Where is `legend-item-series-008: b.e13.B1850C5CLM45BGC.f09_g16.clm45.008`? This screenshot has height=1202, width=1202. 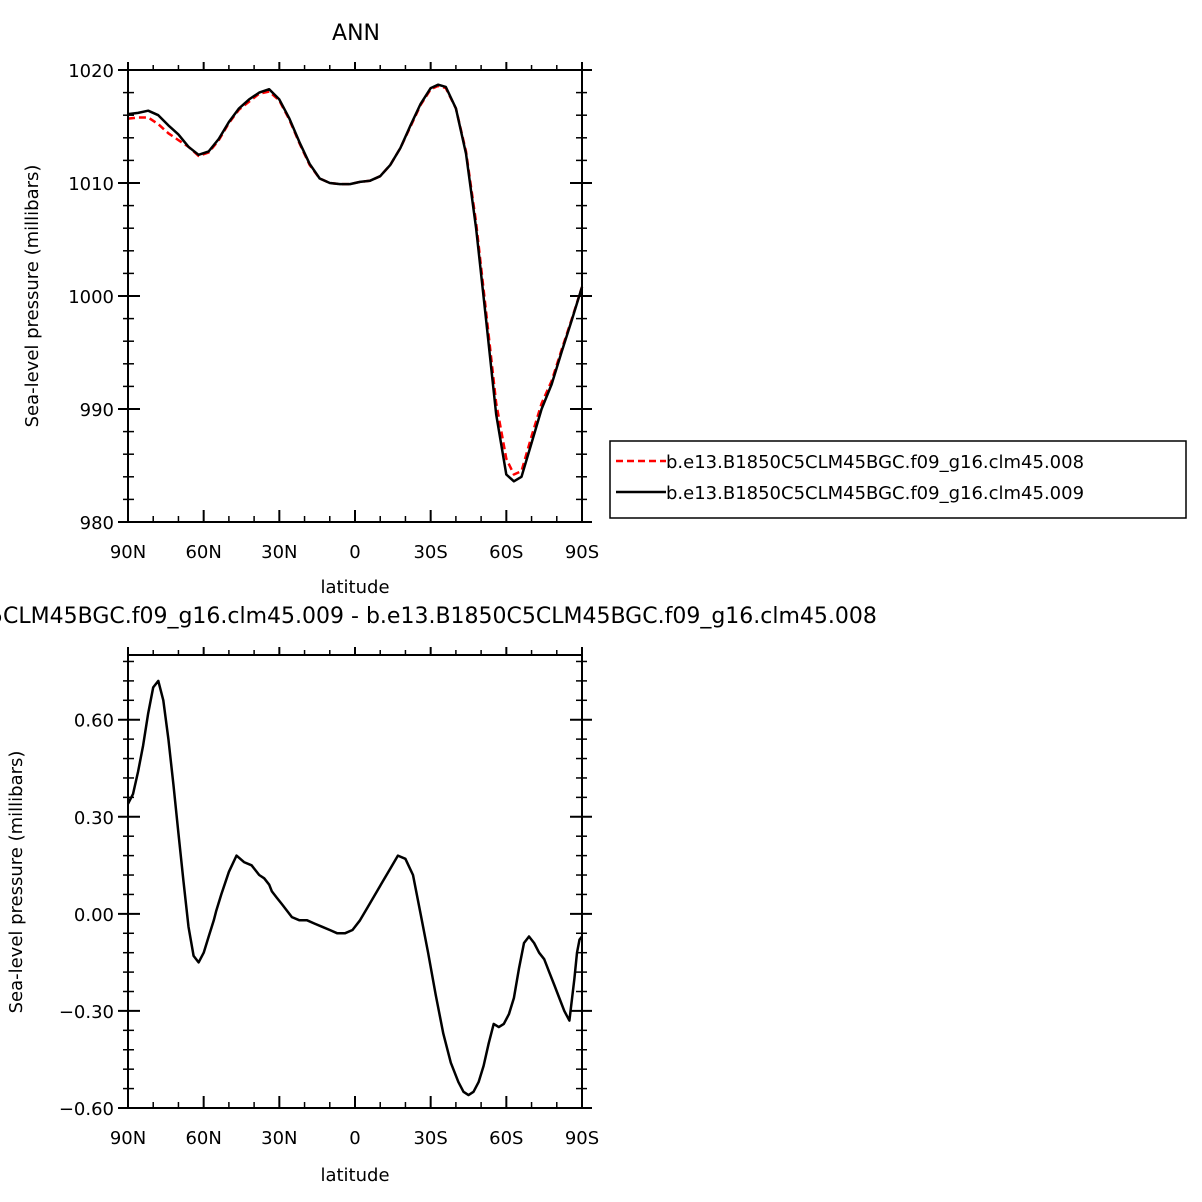
legend-item-series-008: b.e13.B1850C5CLM45BGC.f09_g16.clm45.008 is located at coordinates (850, 462).